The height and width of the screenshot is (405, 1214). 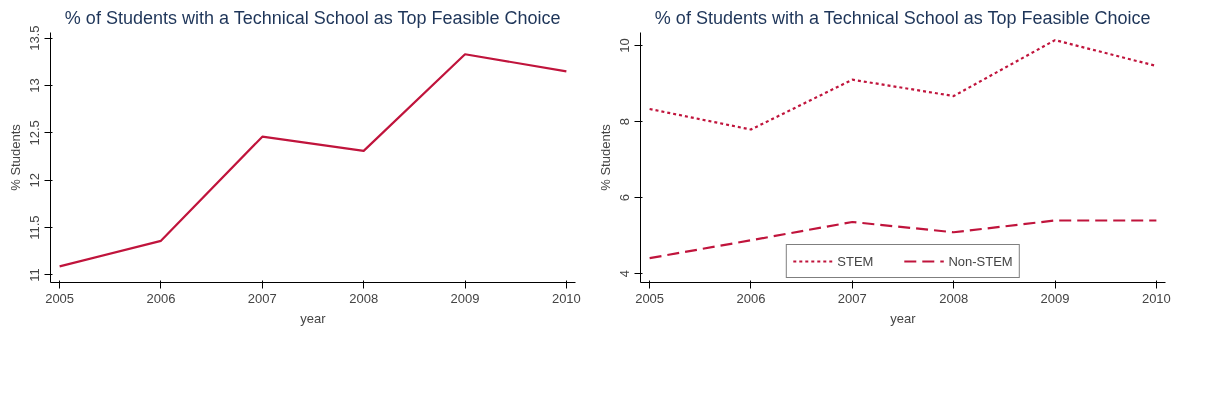 What do you see at coordinates (35, 180) in the screenshot?
I see `y-tick-label: 12` at bounding box center [35, 180].